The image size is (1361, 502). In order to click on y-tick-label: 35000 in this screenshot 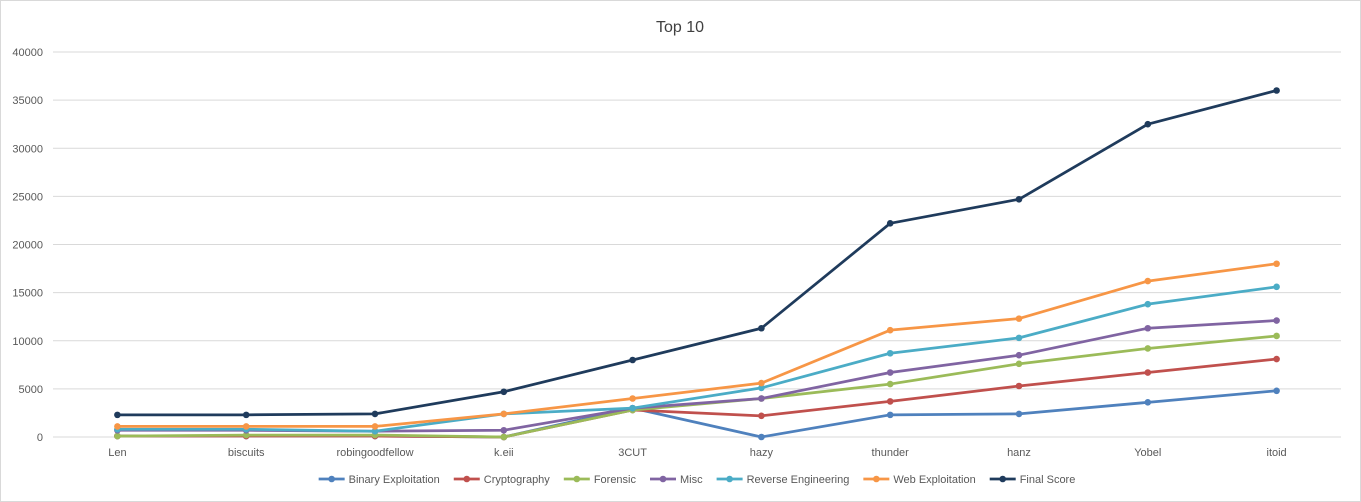, I will do `click(27, 101)`.